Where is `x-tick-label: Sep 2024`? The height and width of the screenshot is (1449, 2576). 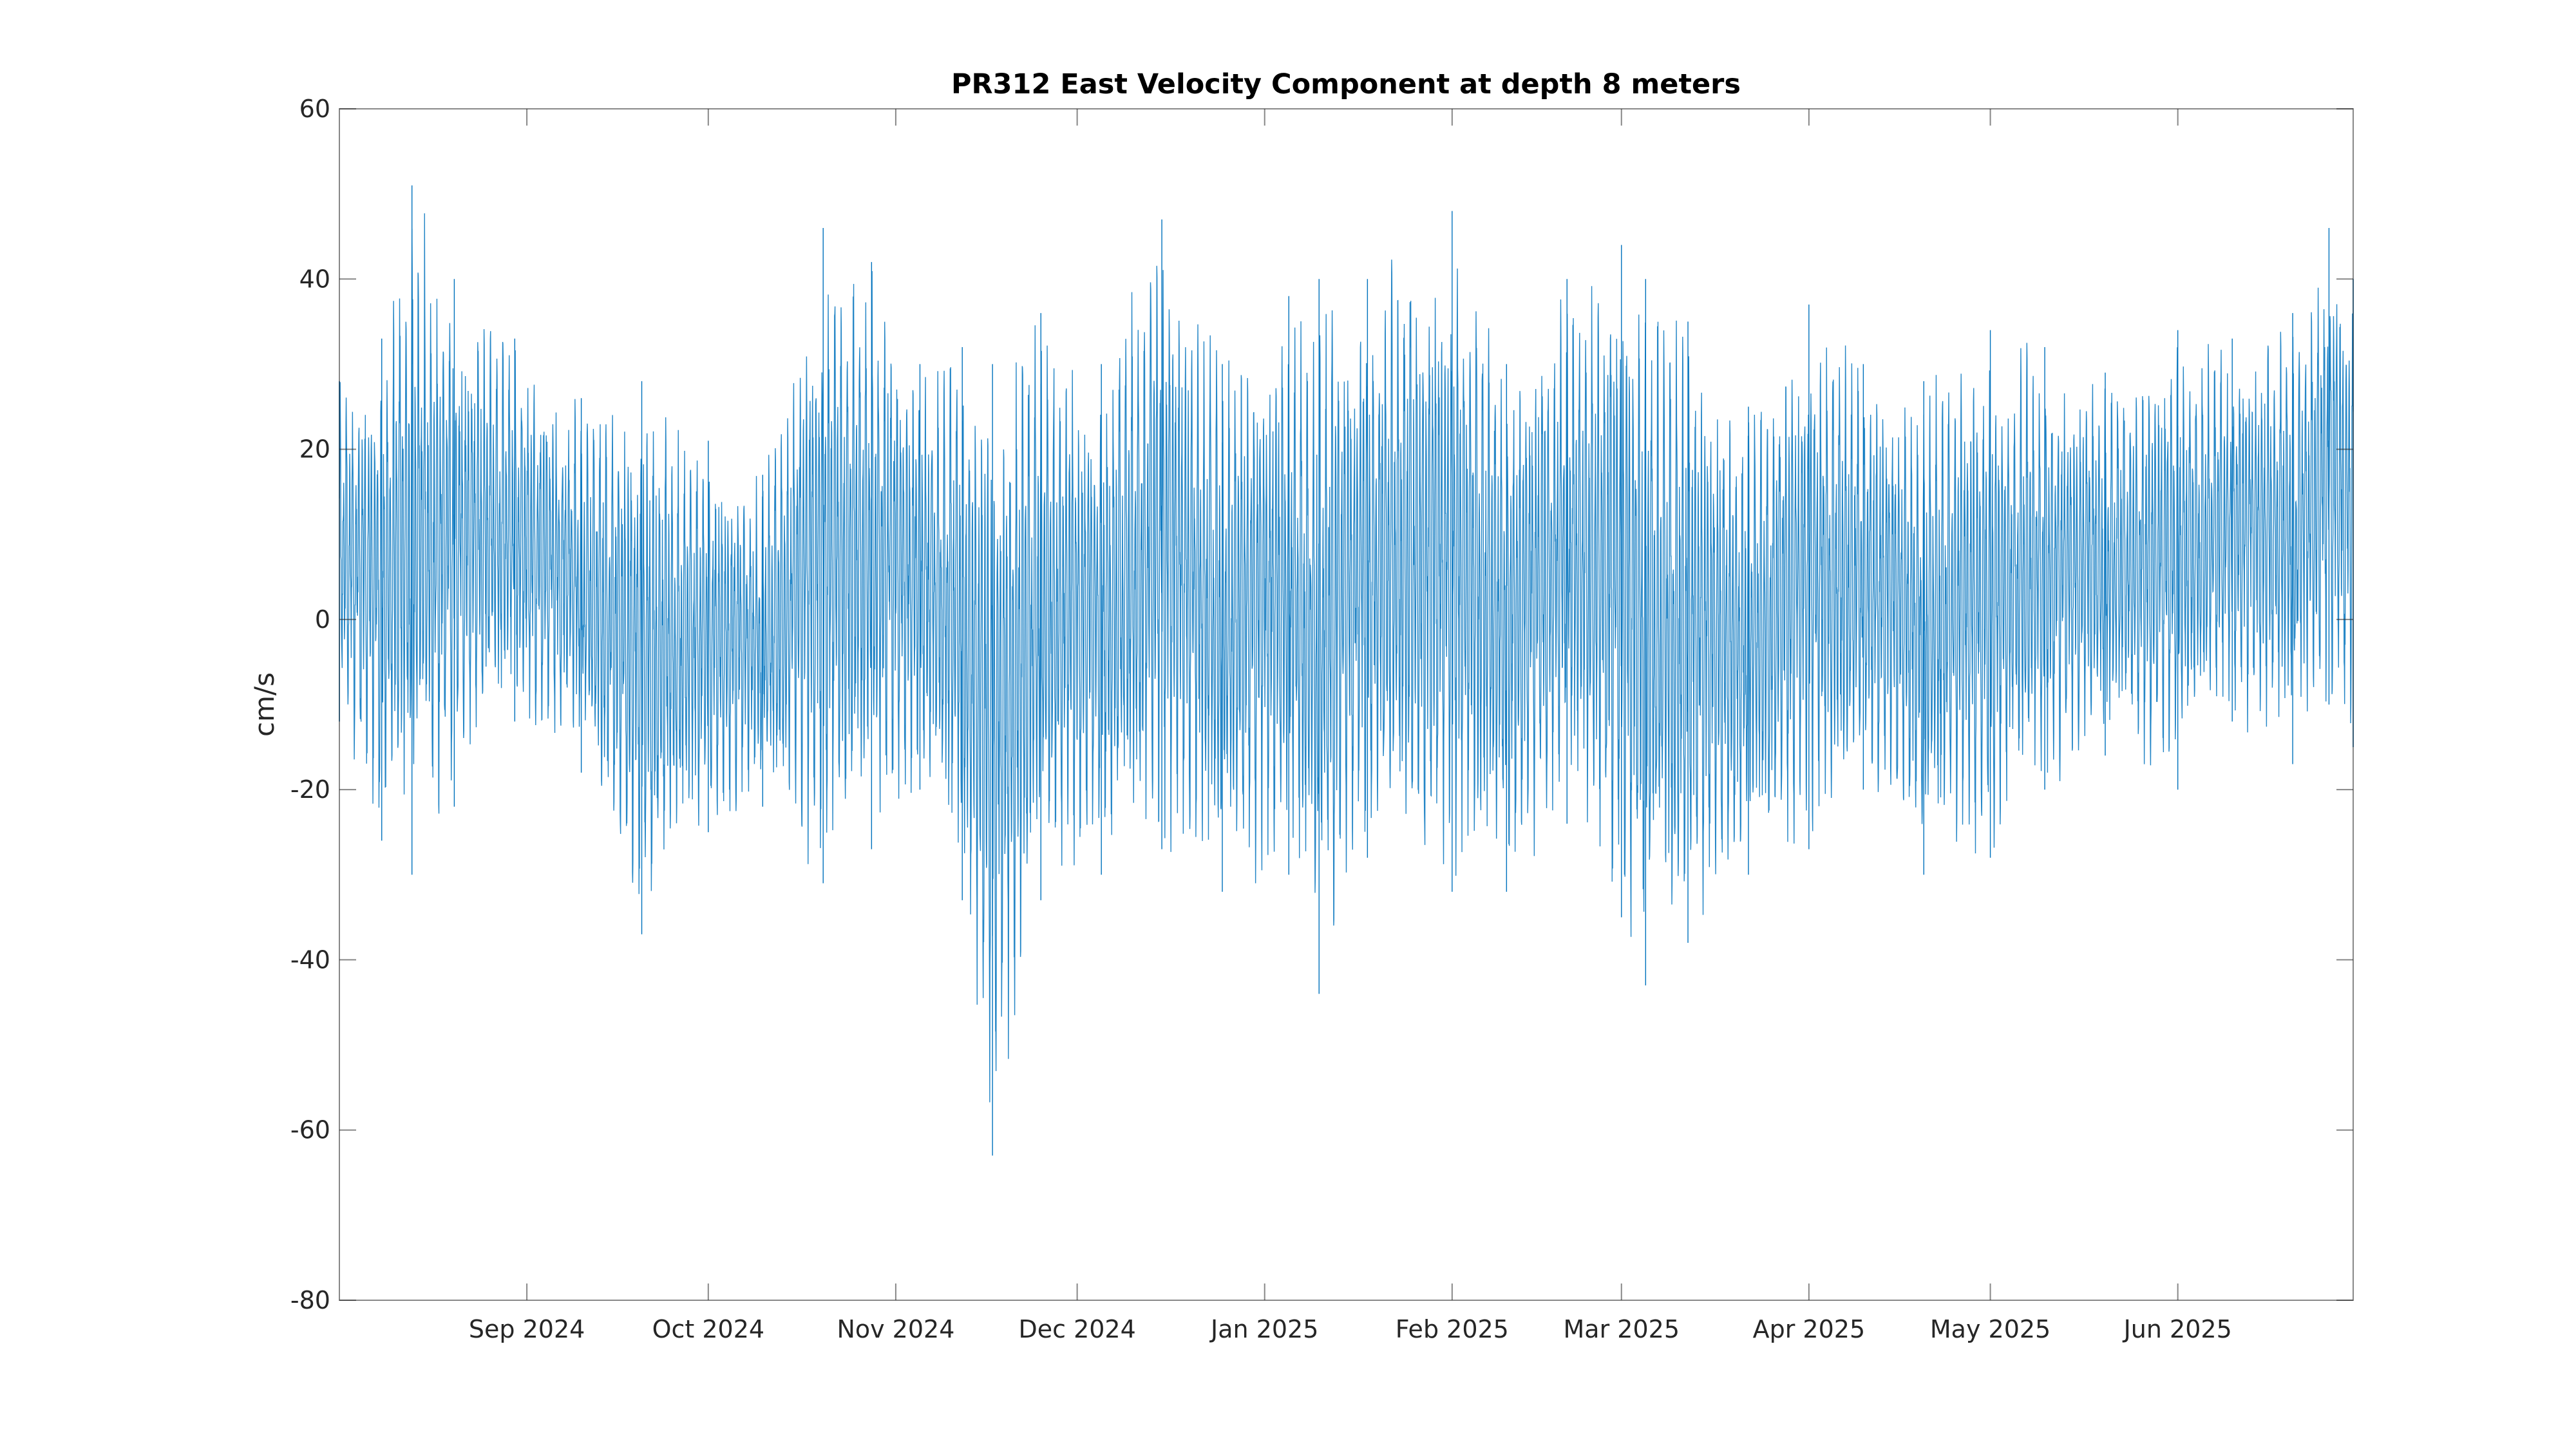 x-tick-label: Sep 2024 is located at coordinates (527, 1329).